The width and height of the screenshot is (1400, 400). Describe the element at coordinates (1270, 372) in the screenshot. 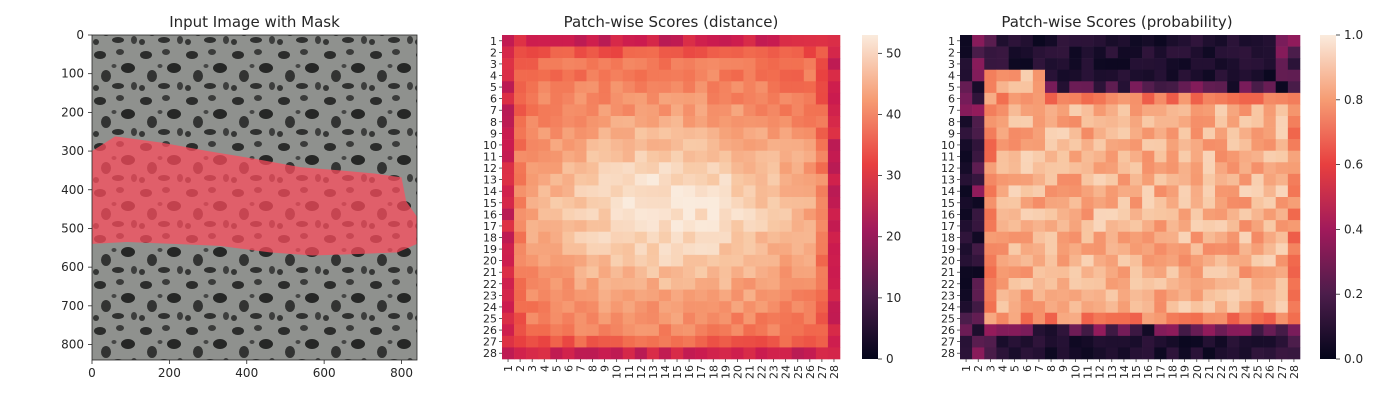

I see `col-label: 26` at that location.